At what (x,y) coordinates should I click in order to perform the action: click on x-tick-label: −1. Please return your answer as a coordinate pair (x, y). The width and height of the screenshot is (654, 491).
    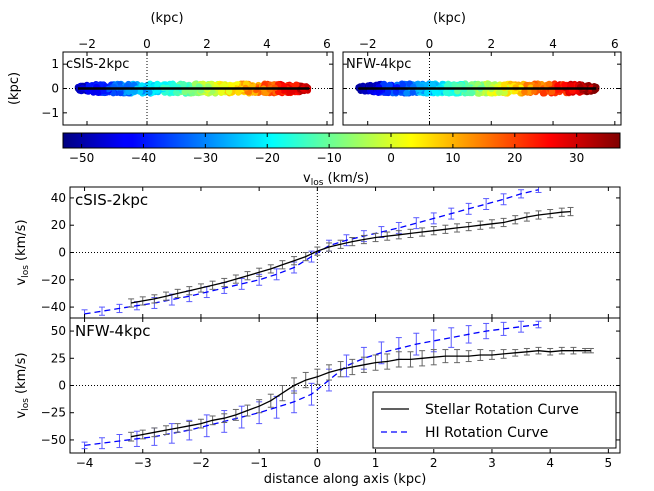
    Looking at the image, I should click on (259, 463).